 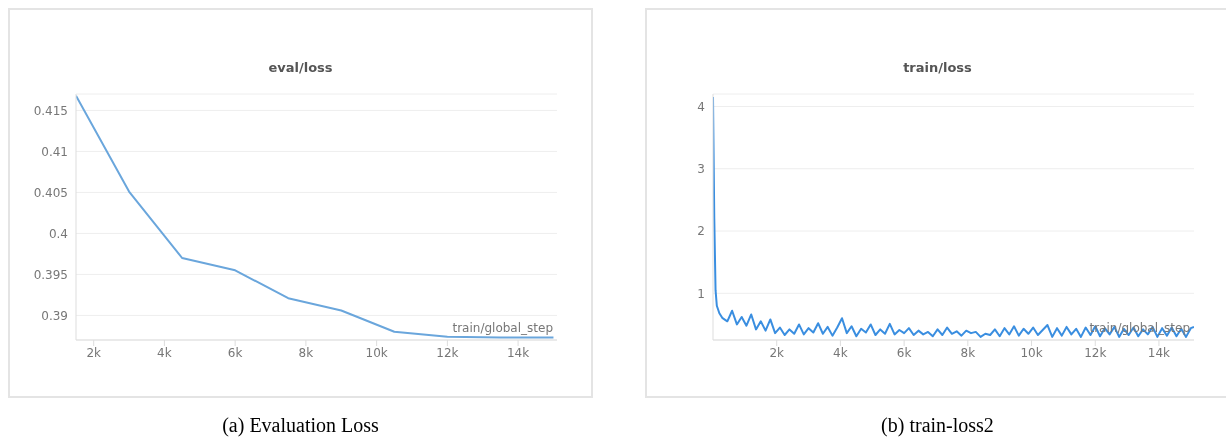 I want to click on y-tick-label: 0.41, so click(x=54, y=151).